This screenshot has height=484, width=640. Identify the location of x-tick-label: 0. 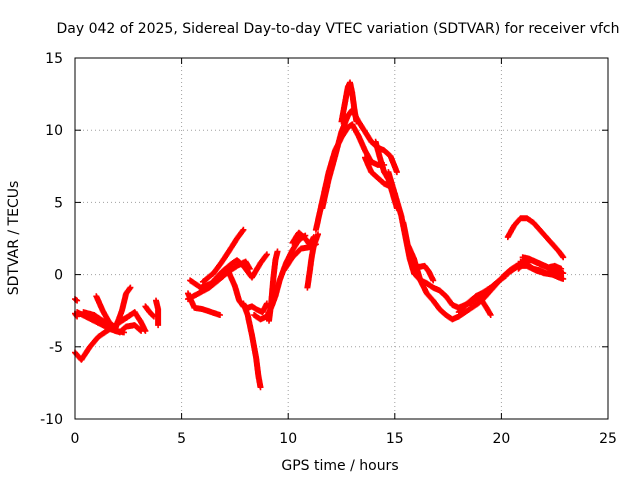
(75, 439).